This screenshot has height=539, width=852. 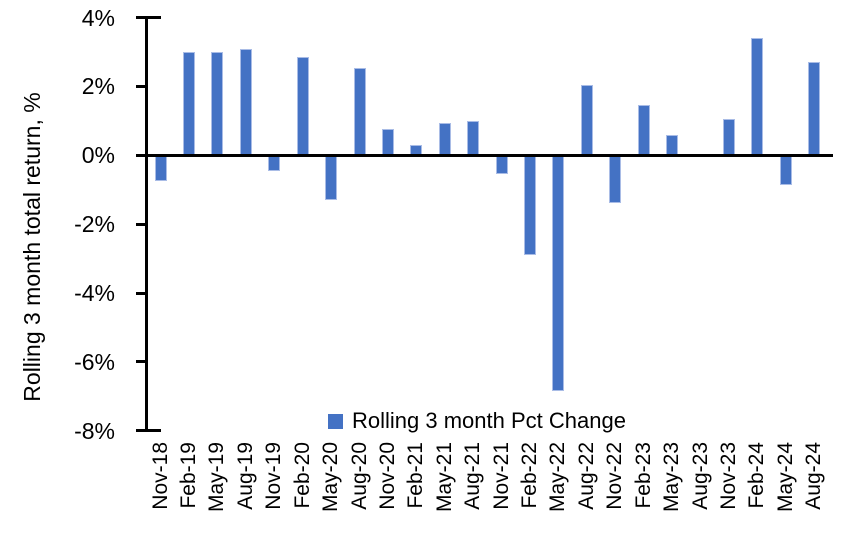 I want to click on x-axis-label: Nov-19, so click(x=274, y=476).